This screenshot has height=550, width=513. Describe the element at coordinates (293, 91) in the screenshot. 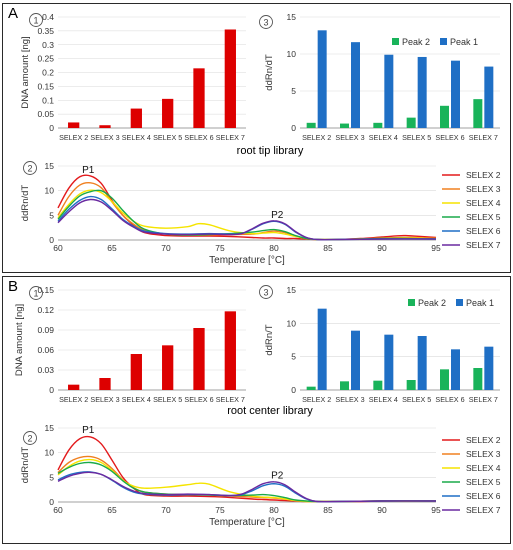

I see `panel-a-peak-chart-ytick-label: 5` at that location.